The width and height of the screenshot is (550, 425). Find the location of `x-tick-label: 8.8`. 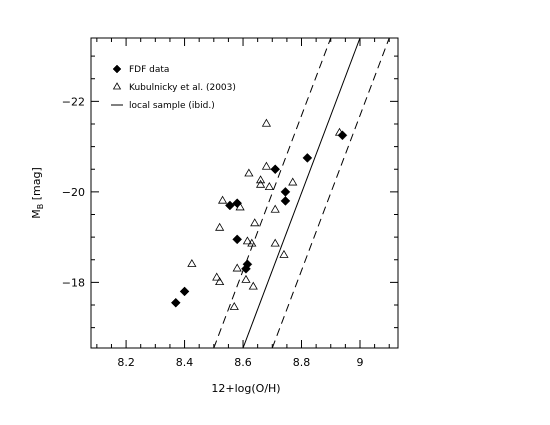

x-tick-label: 8.8 is located at coordinates (302, 362).